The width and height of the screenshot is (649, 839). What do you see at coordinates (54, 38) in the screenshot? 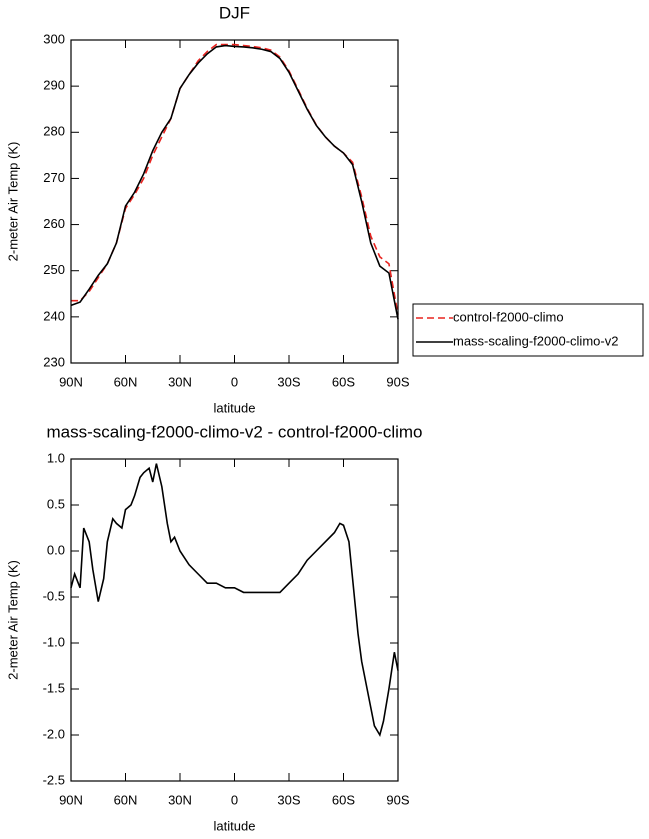
I see `y-tick-label: 300` at bounding box center [54, 38].